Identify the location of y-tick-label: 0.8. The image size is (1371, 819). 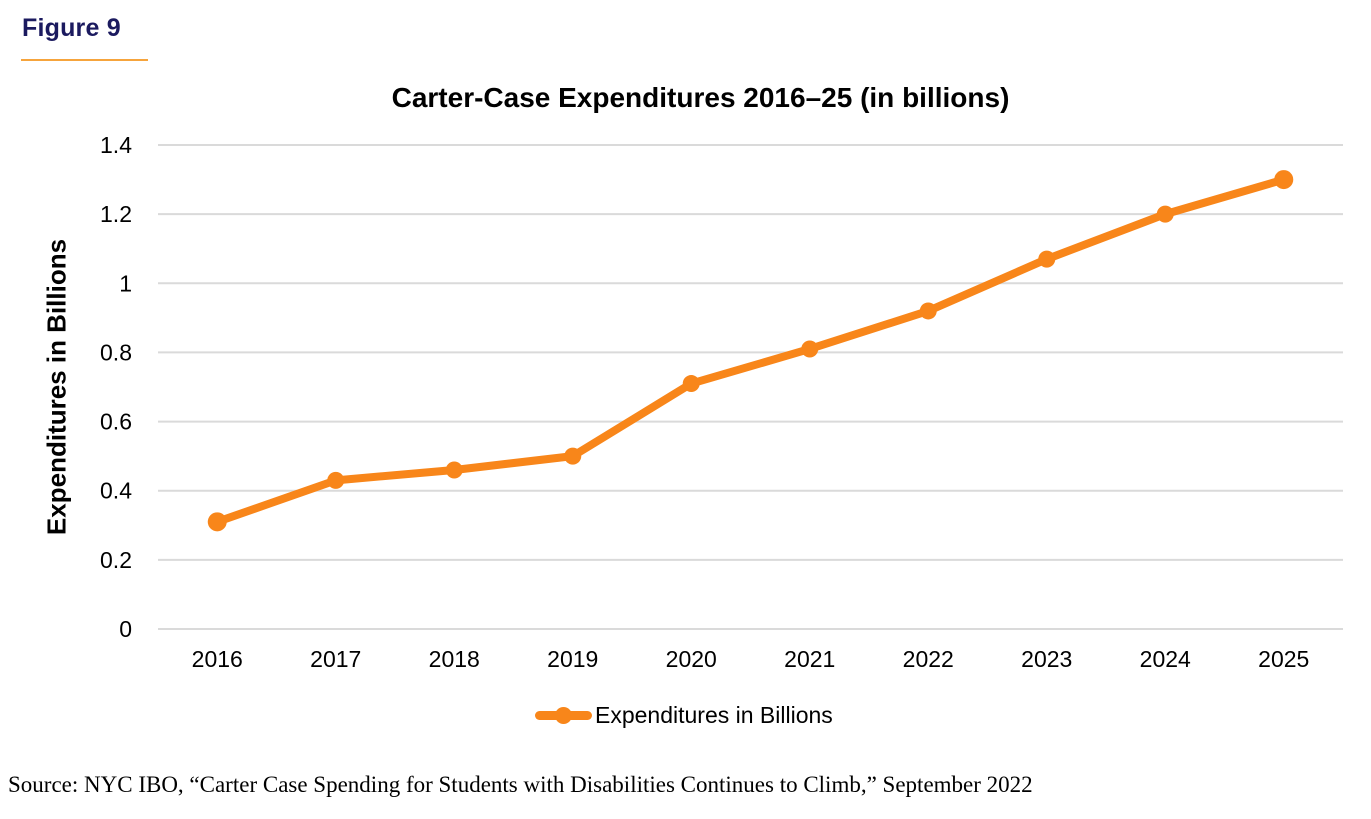
(116, 352).